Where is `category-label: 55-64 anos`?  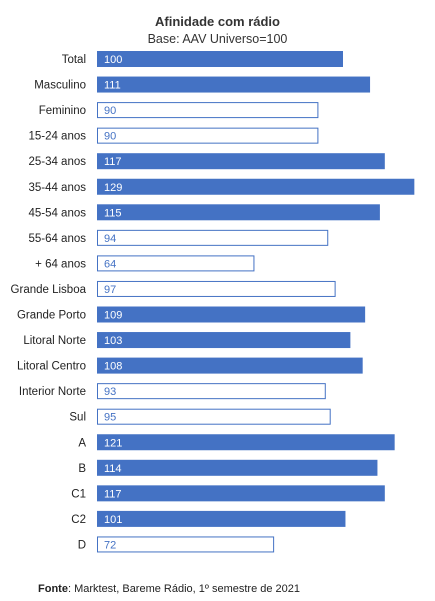 category-label: 55-64 anos is located at coordinates (57, 239).